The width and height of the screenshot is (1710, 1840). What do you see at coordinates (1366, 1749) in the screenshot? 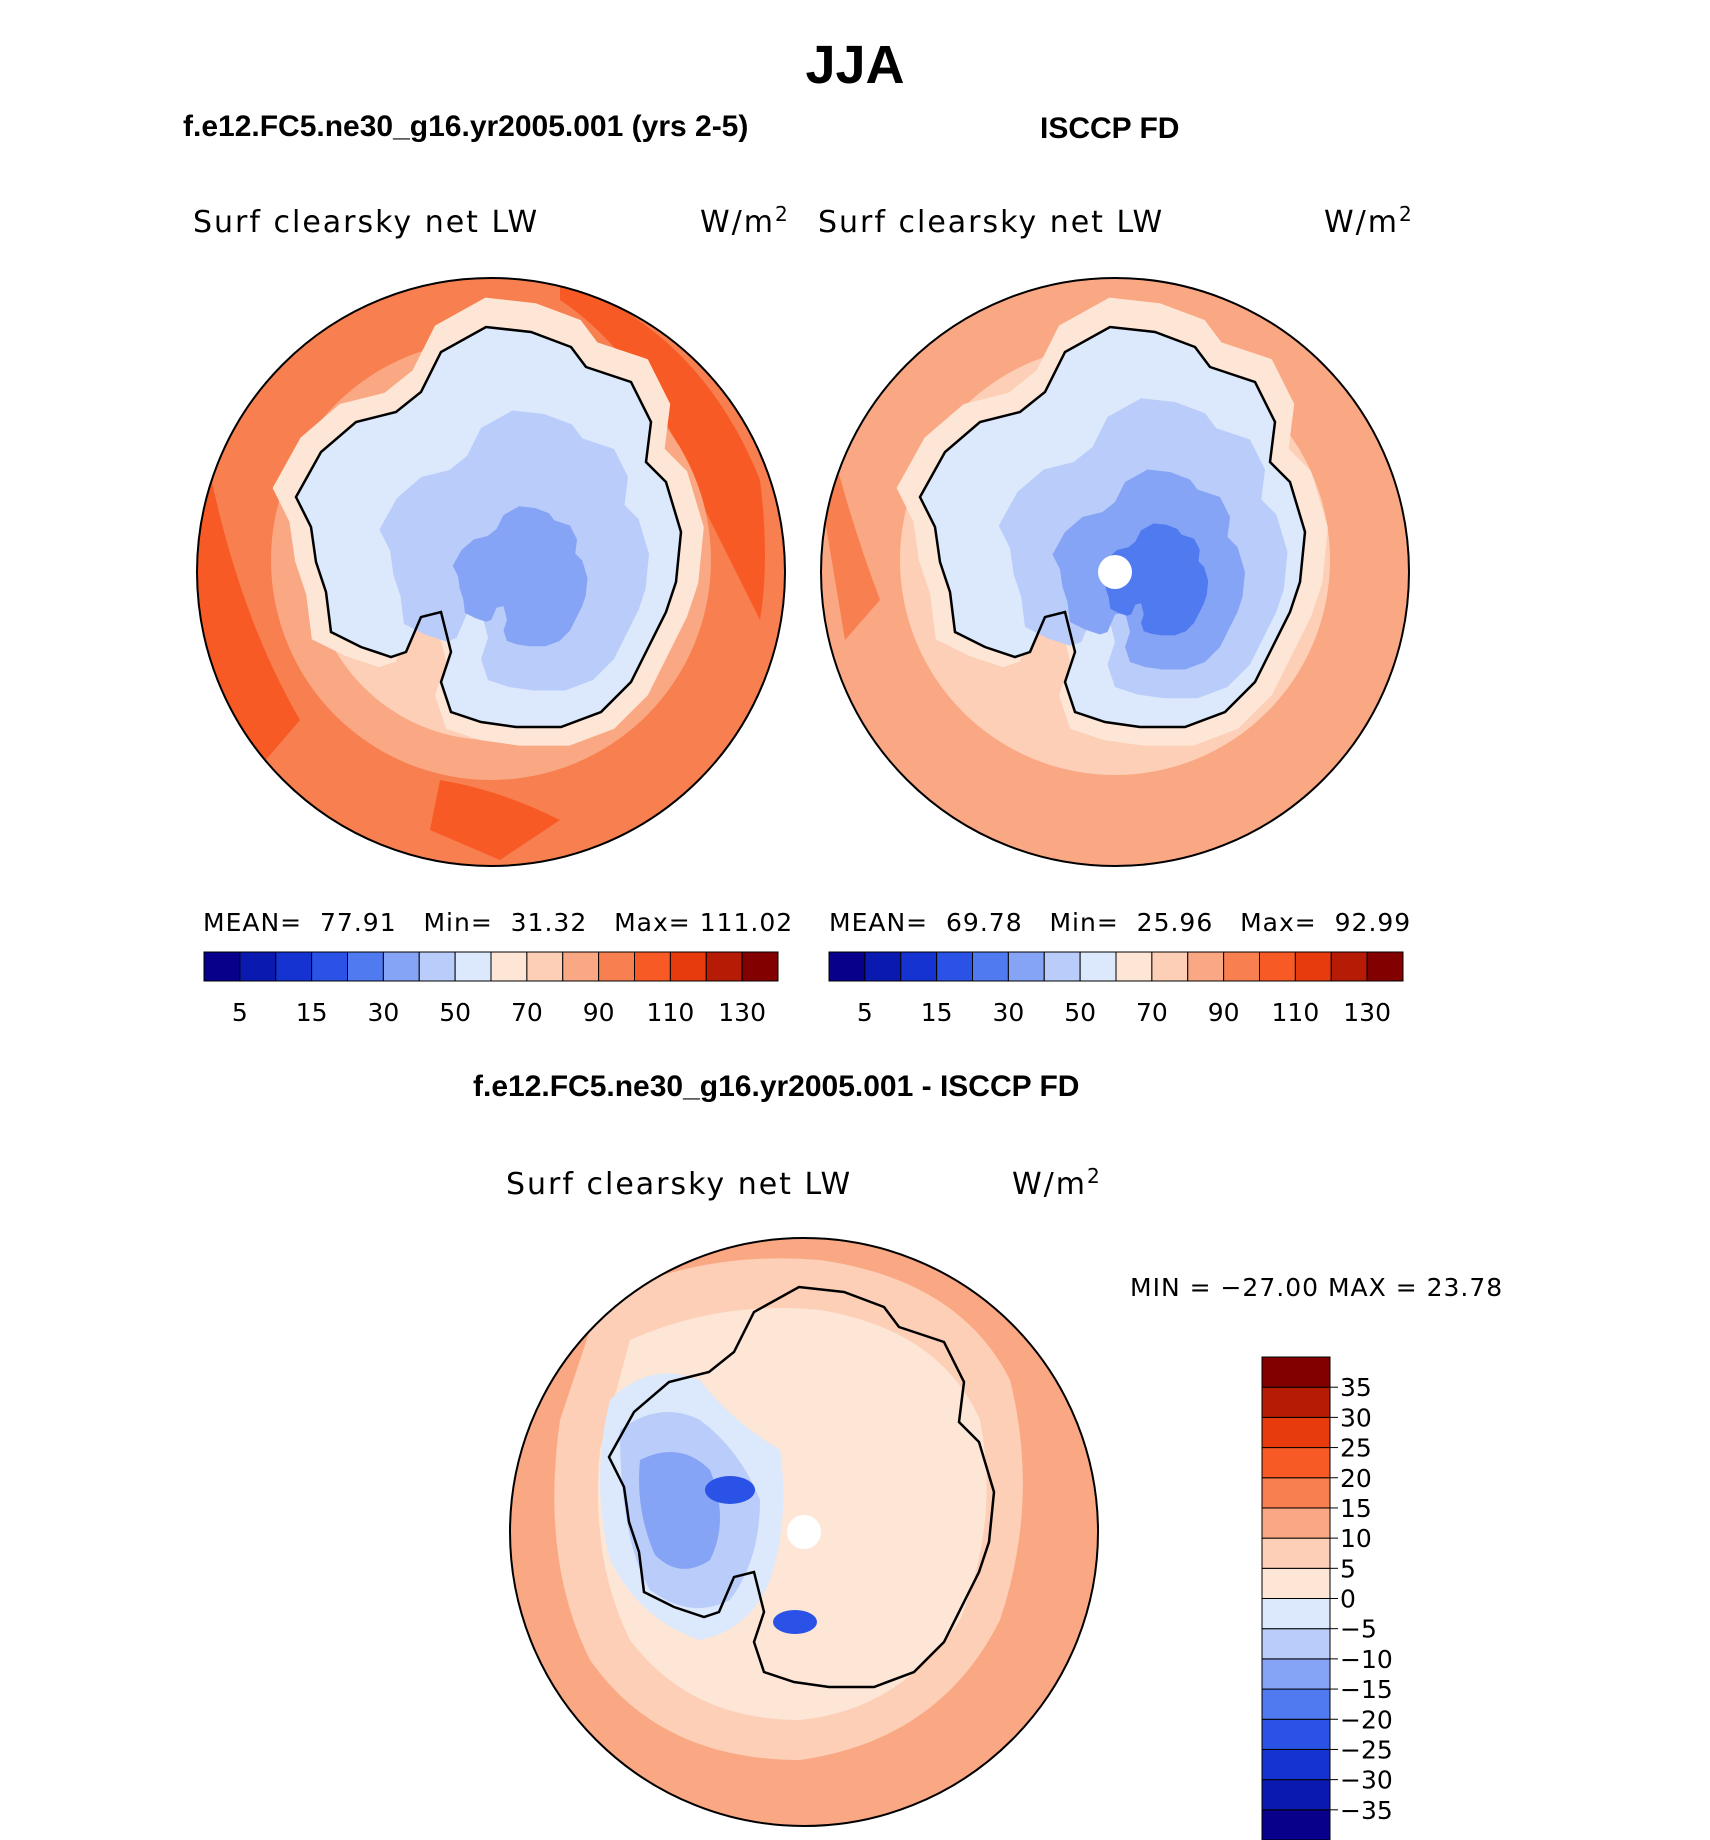
I see `colorbar-tick-label: −25` at bounding box center [1366, 1749].